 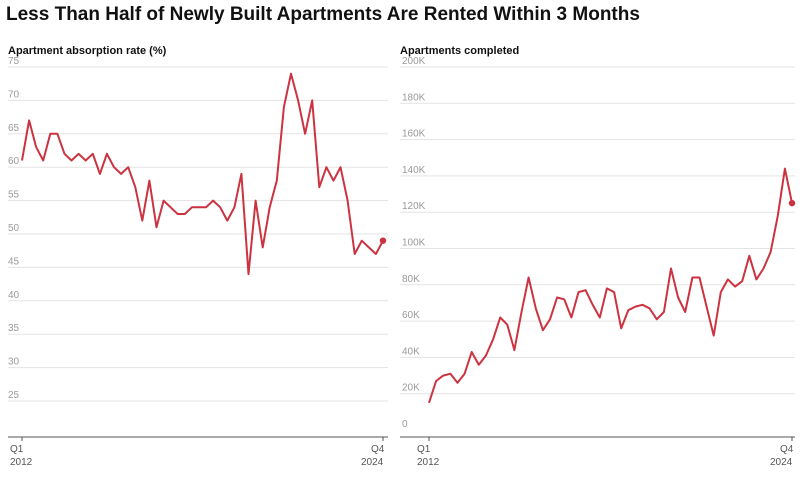 What do you see at coordinates (459, 51) in the screenshot?
I see `y-axis-label: Apartments completed` at bounding box center [459, 51].